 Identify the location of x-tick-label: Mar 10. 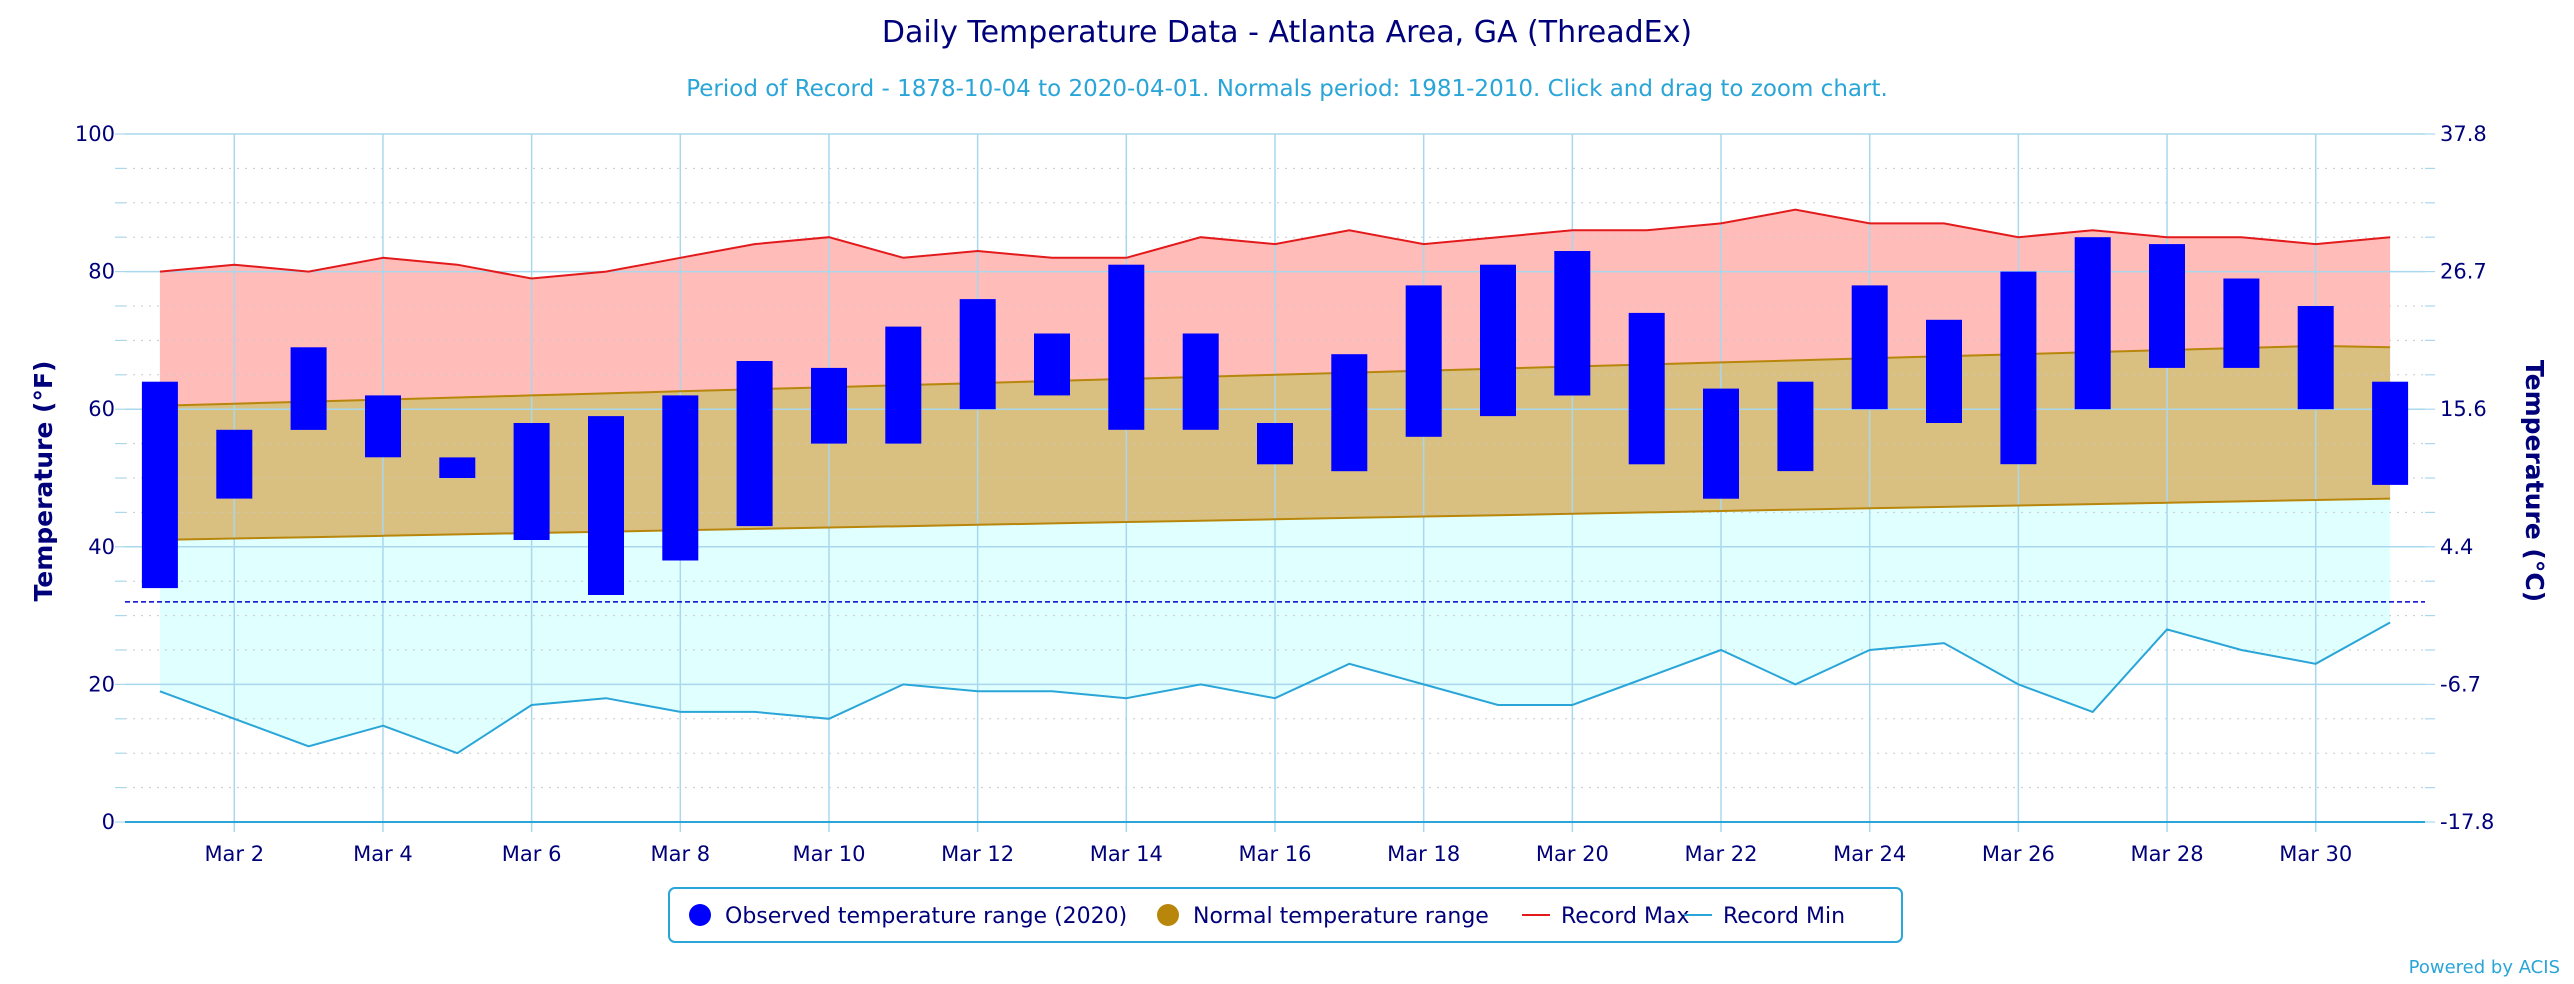
(828, 854).